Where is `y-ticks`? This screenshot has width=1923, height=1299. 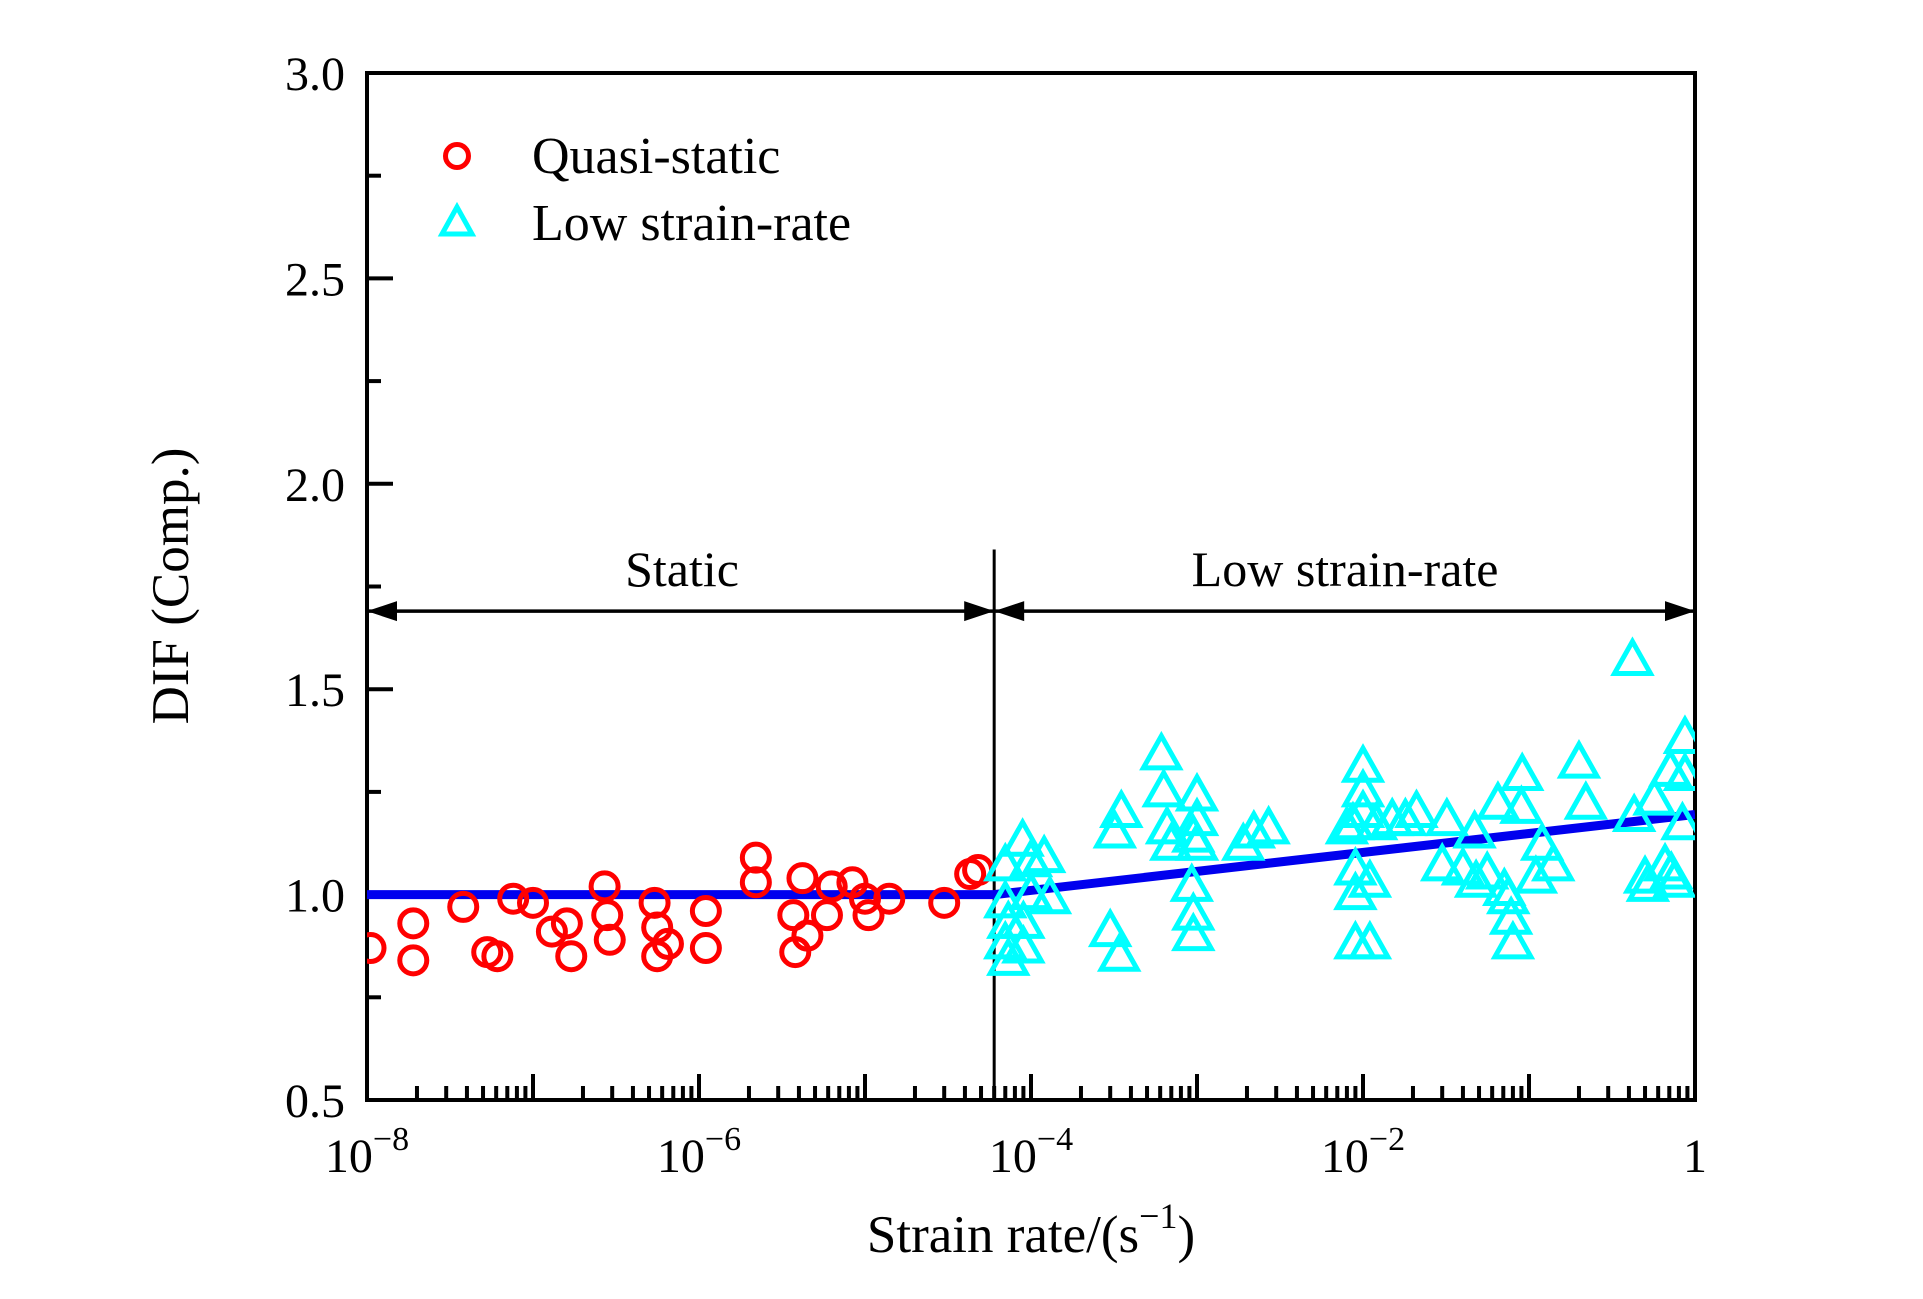 y-ticks is located at coordinates (380, 586).